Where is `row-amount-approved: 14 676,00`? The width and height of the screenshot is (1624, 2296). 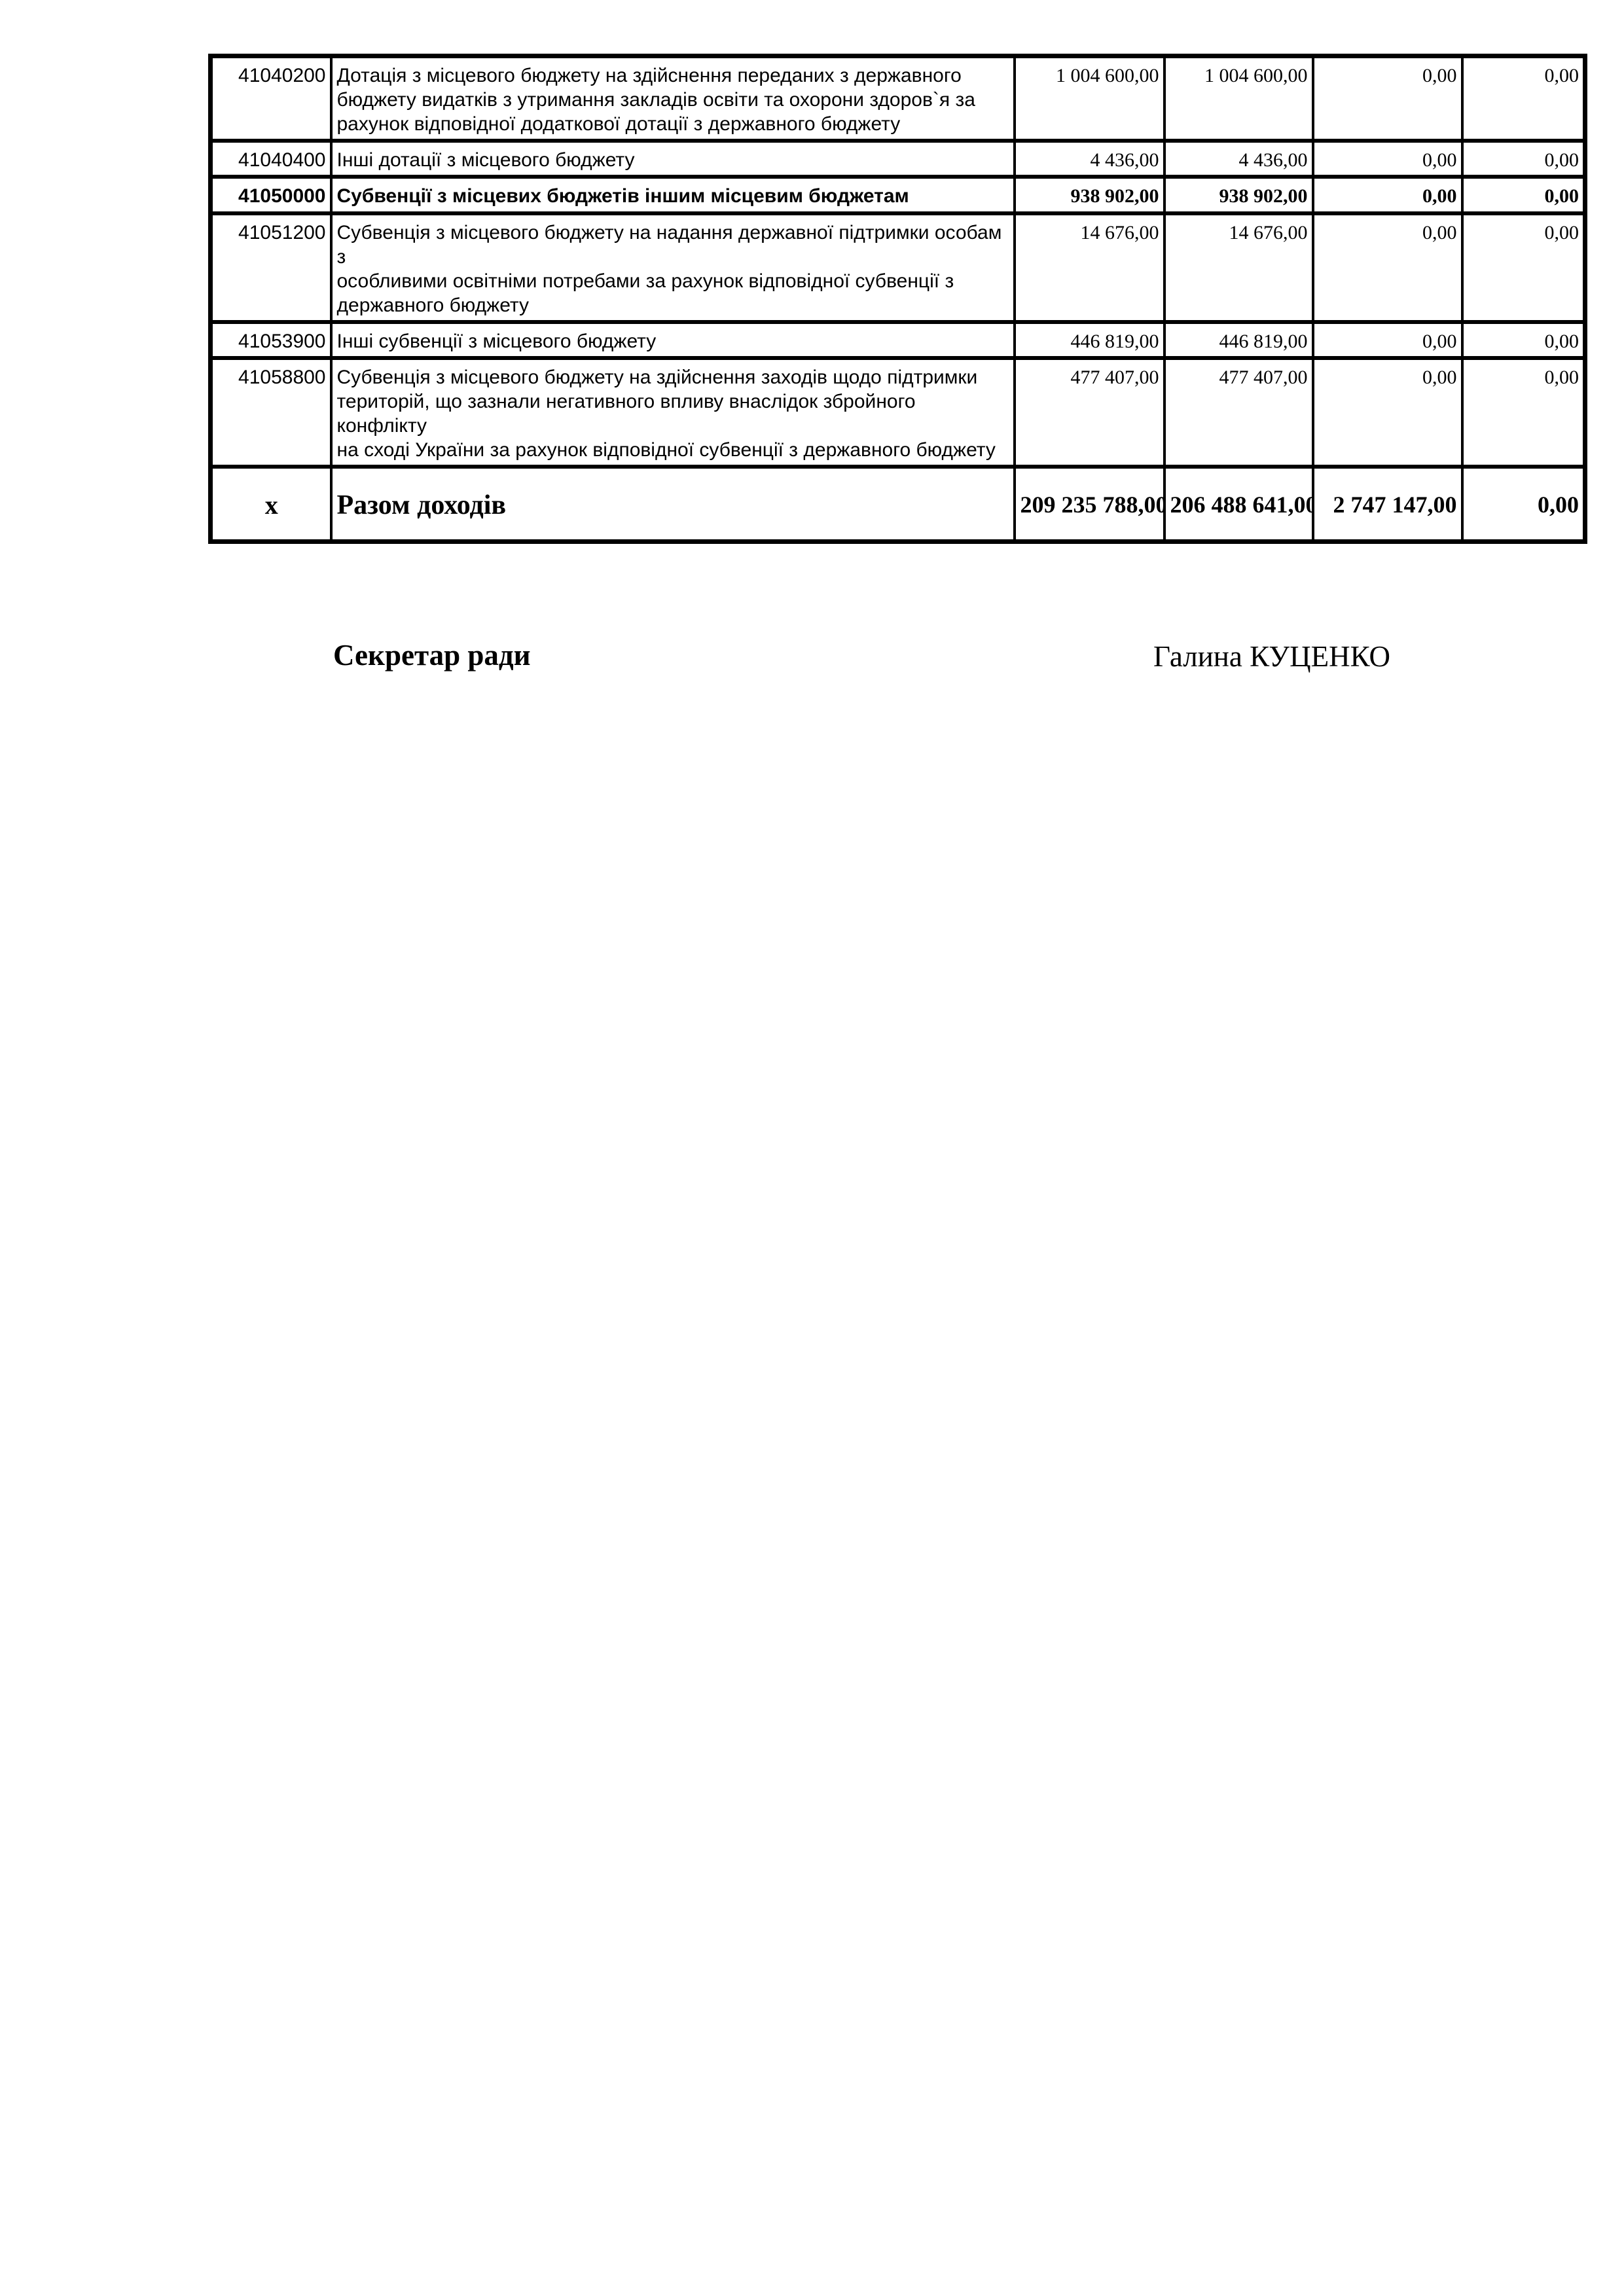
row-amount-approved: 14 676,00 is located at coordinates (1089, 267).